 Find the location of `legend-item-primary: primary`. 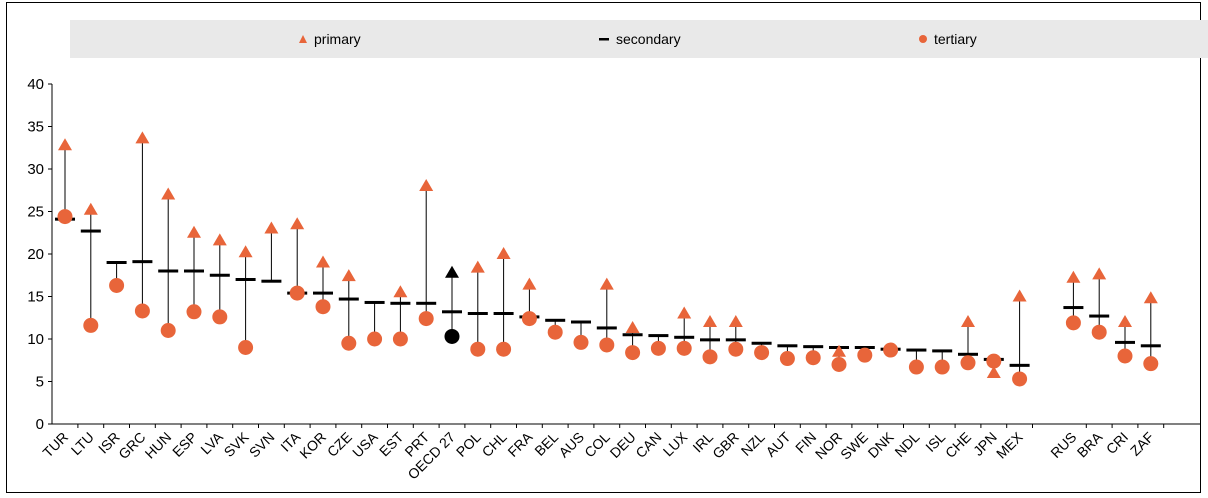

legend-item-primary: primary is located at coordinates (329, 39).